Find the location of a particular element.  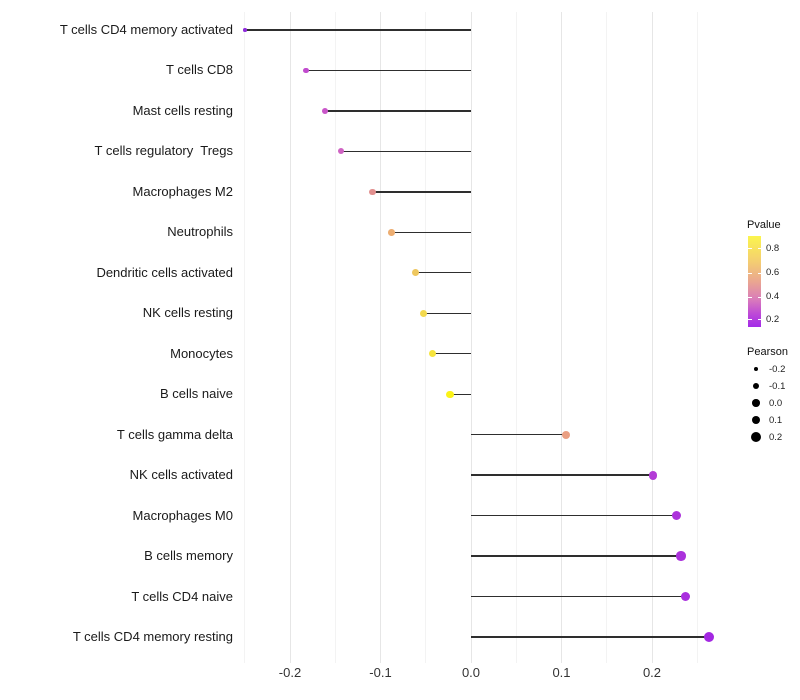

pvalue-legend-title: Pvalue is located at coordinates (764, 225).